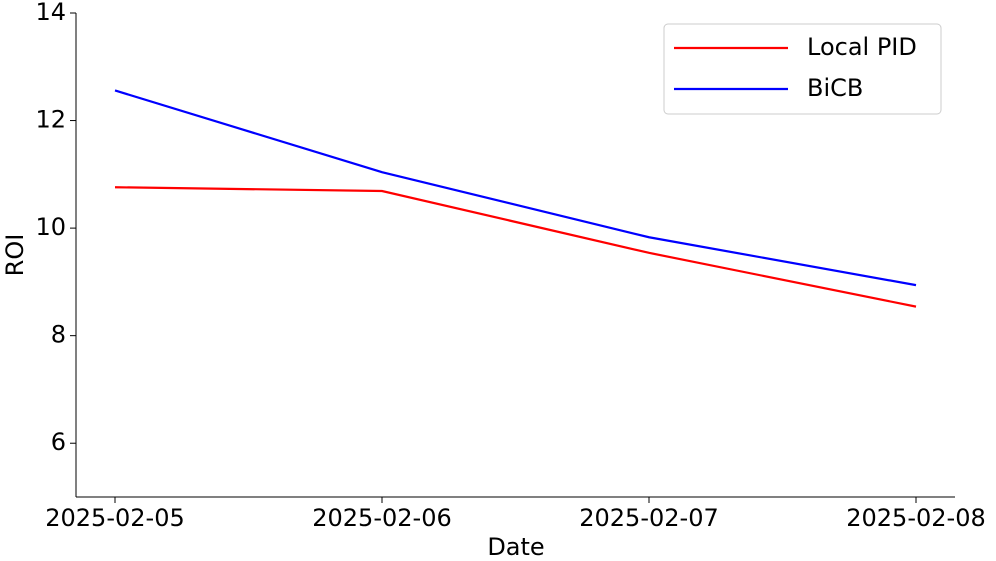 This screenshot has width=996, height=561. Describe the element at coordinates (648, 518) in the screenshot. I see `x-tick-label: 2025-02-07` at that location.